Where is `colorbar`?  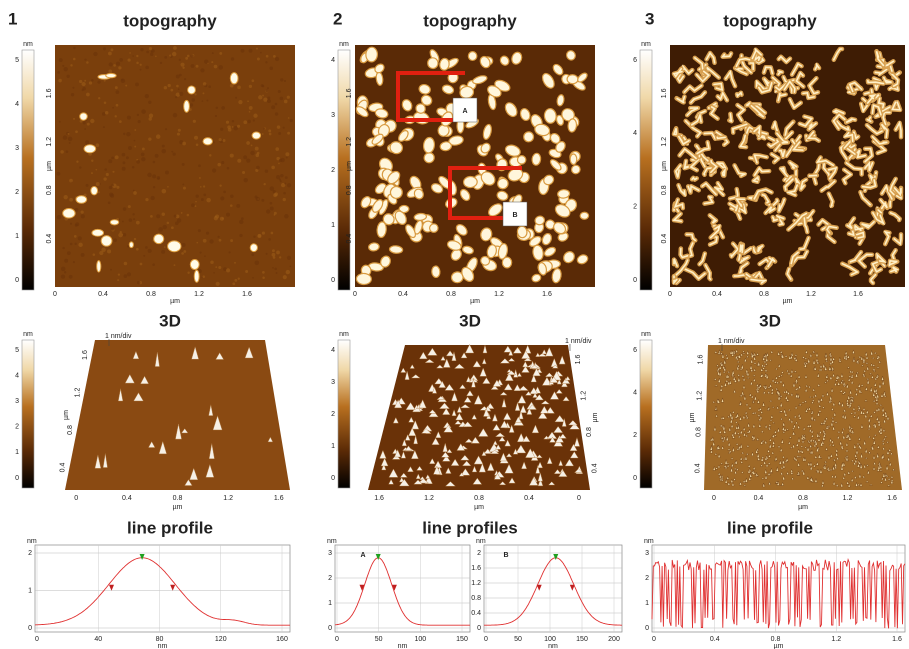
colorbar is located at coordinates (646, 414).